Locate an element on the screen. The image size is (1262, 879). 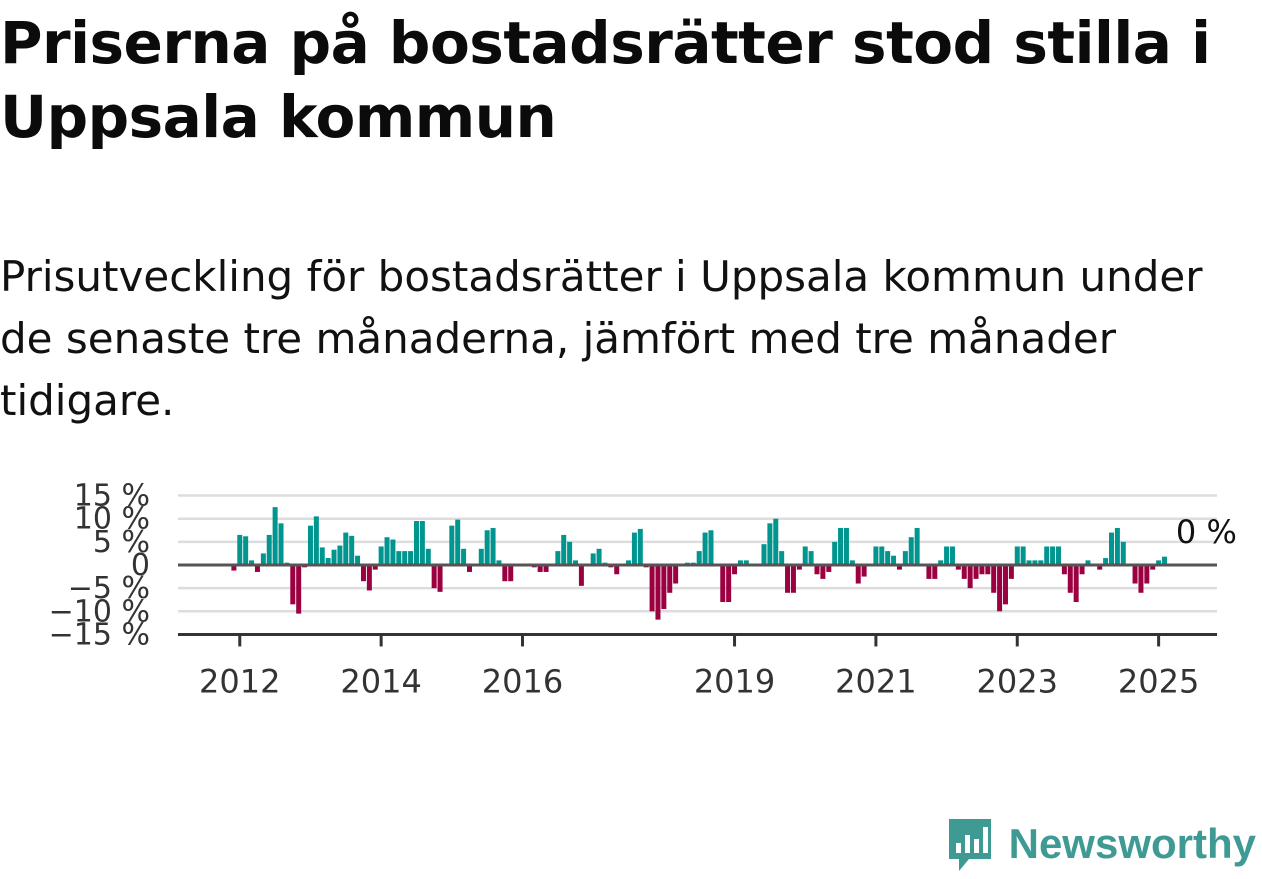
axes is located at coordinates (697, 599).